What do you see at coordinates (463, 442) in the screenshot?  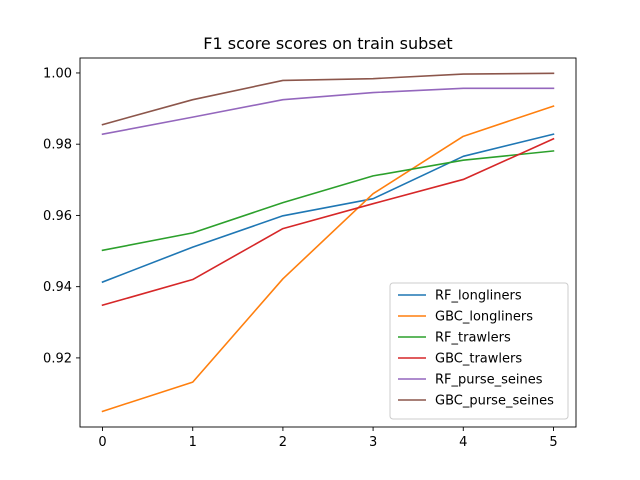 I see `x-tick-label: 4` at bounding box center [463, 442].